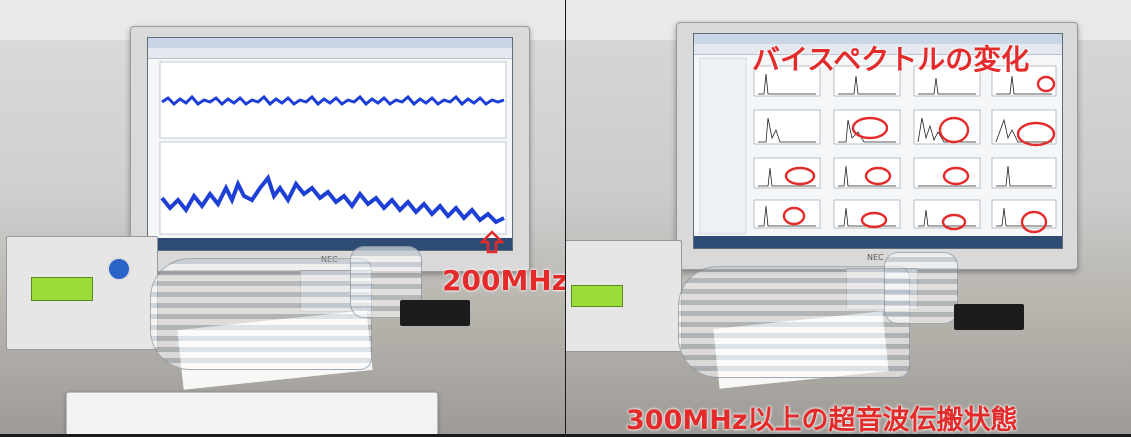 The image size is (1131, 437). Describe the element at coordinates (989, 317) in the screenshot. I see `usb-oscilloscope-right` at that location.